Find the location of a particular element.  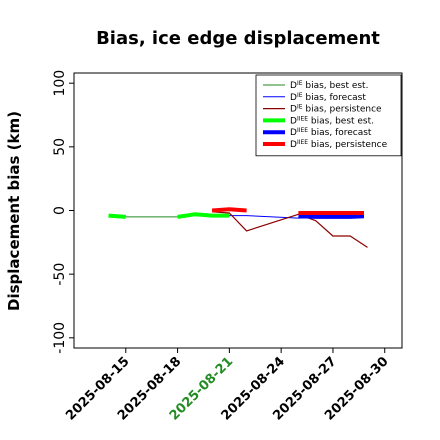

y-axis-label: Displacement bias (km) is located at coordinates (14, 211).